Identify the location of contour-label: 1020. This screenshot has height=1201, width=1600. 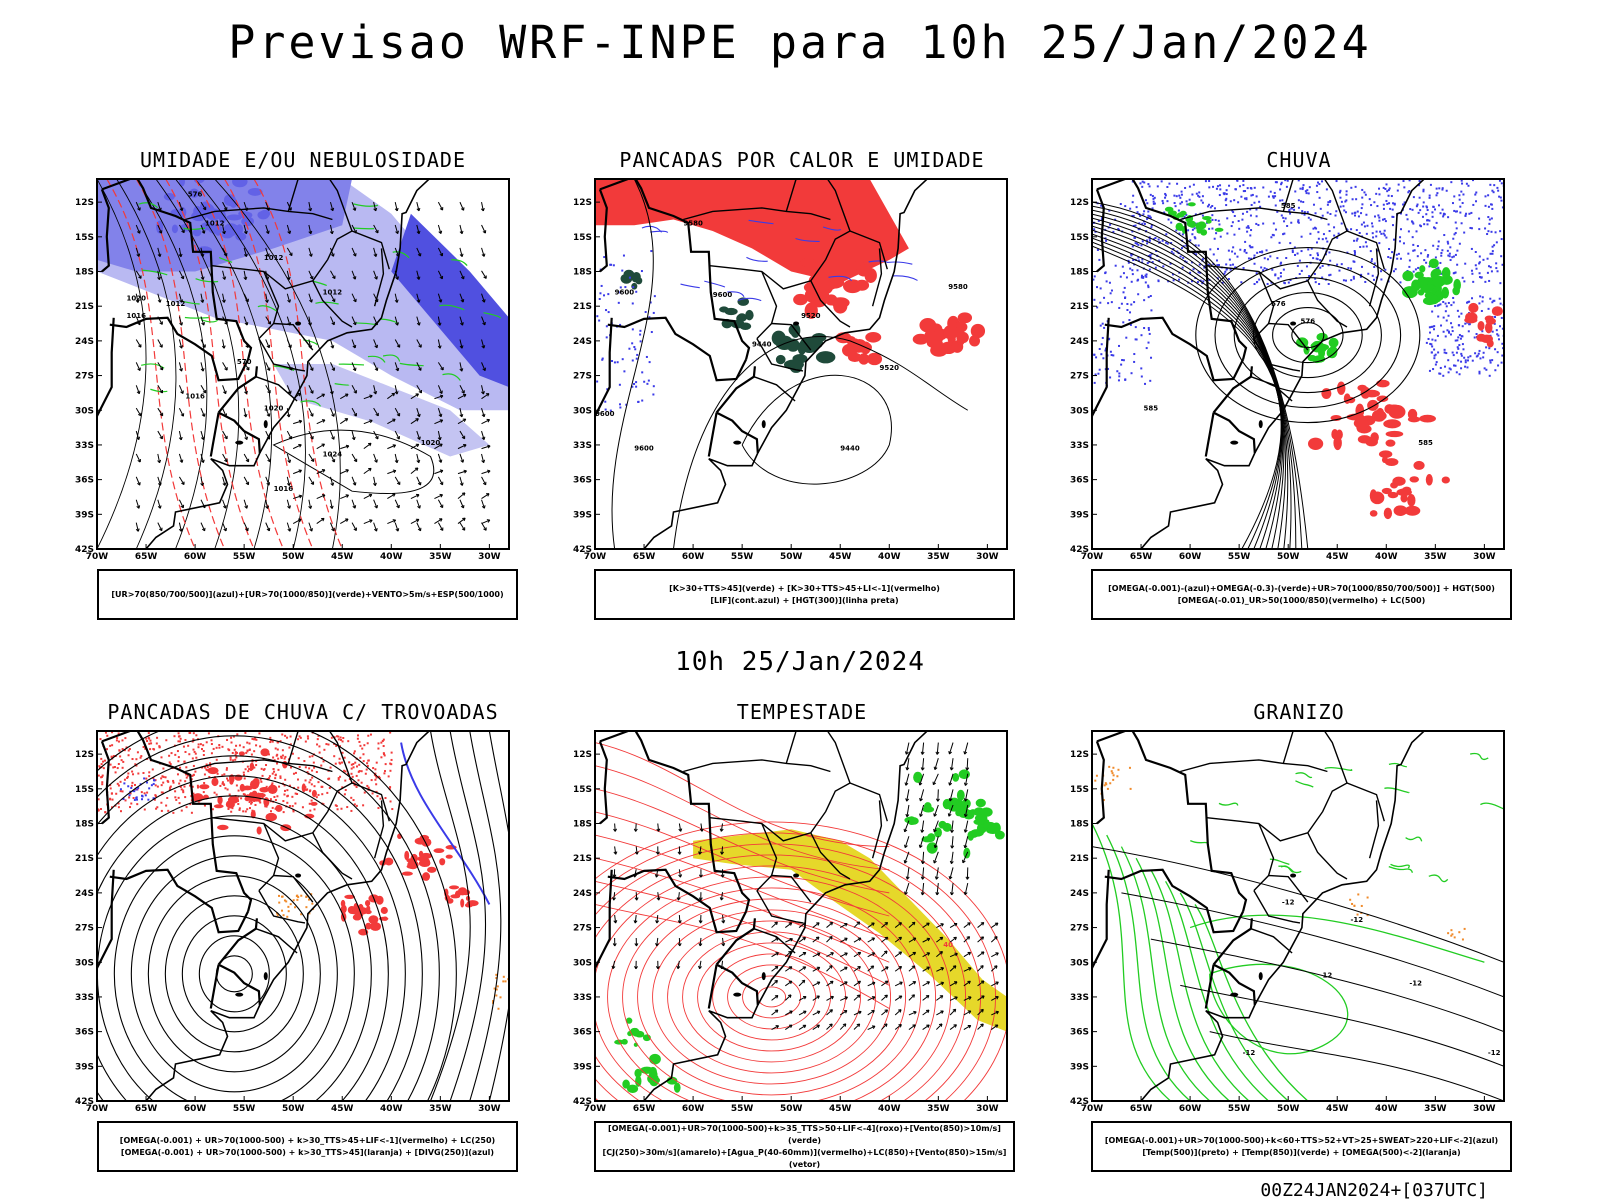
(431, 443).